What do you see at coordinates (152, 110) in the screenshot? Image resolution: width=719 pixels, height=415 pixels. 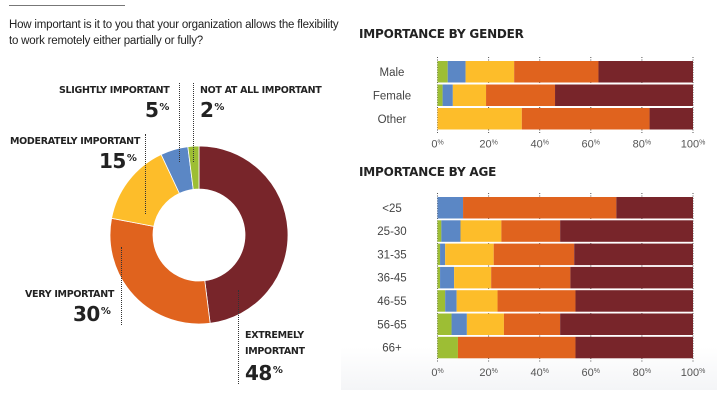 I see `pct-slightly-important-value: 5` at bounding box center [152, 110].